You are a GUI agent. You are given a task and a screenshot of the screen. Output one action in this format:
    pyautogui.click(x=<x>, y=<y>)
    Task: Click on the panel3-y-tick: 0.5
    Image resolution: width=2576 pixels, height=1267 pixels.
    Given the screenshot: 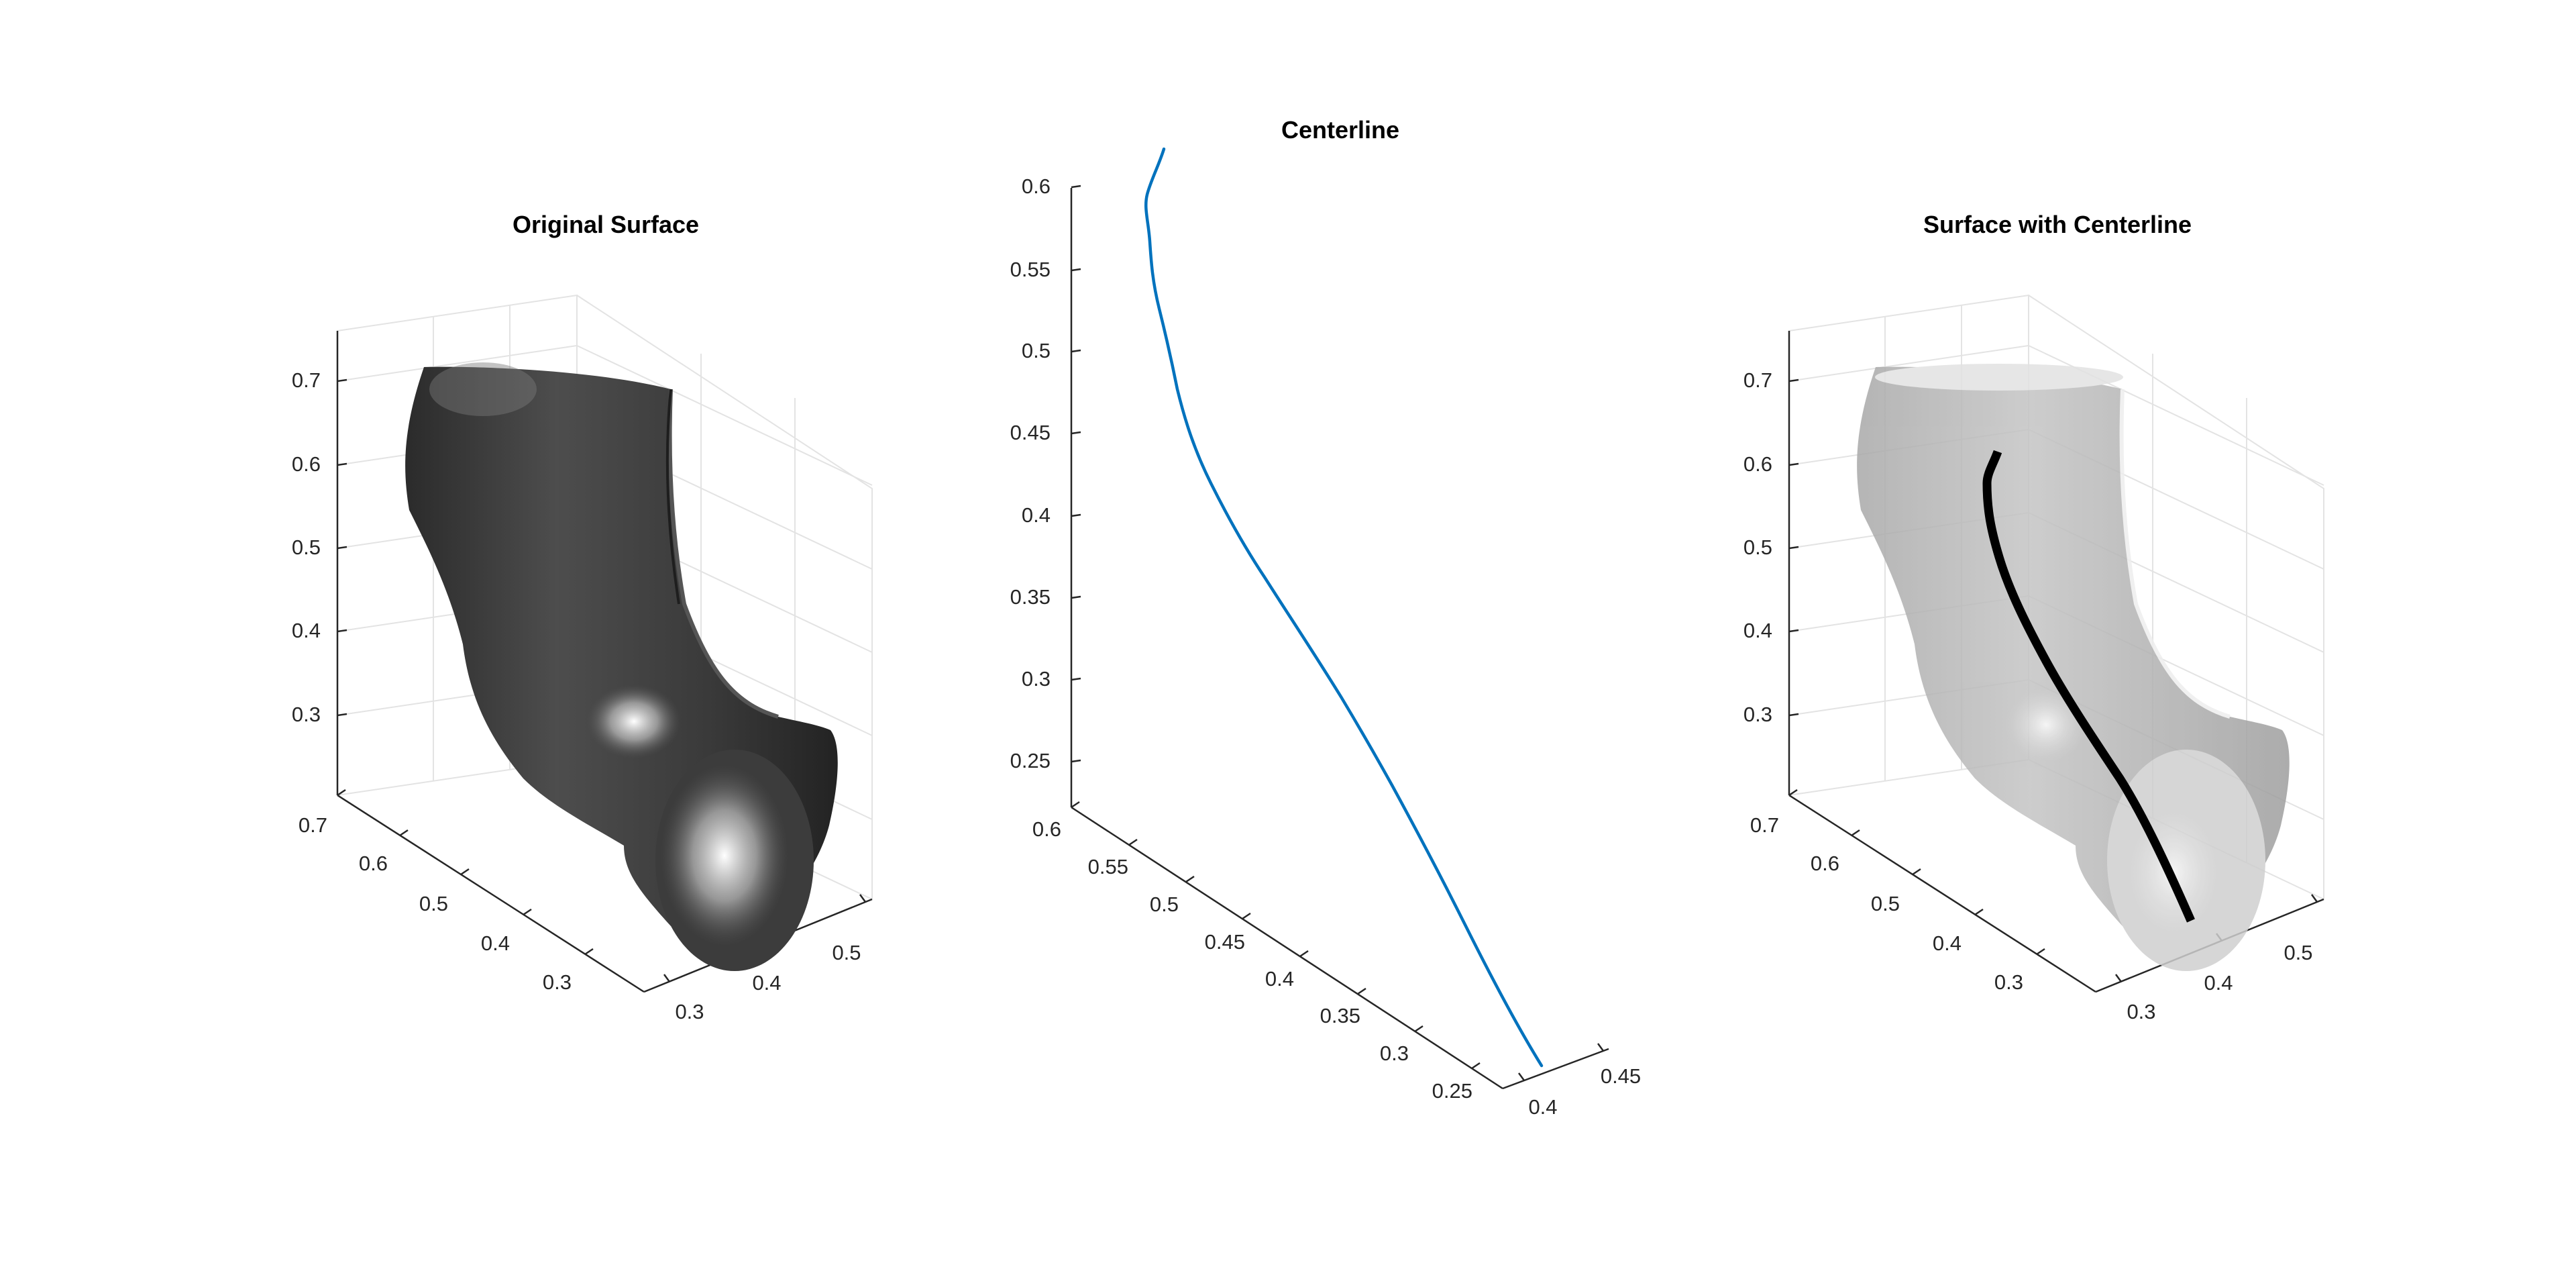 What is the action you would take?
    pyautogui.click(x=1885, y=903)
    